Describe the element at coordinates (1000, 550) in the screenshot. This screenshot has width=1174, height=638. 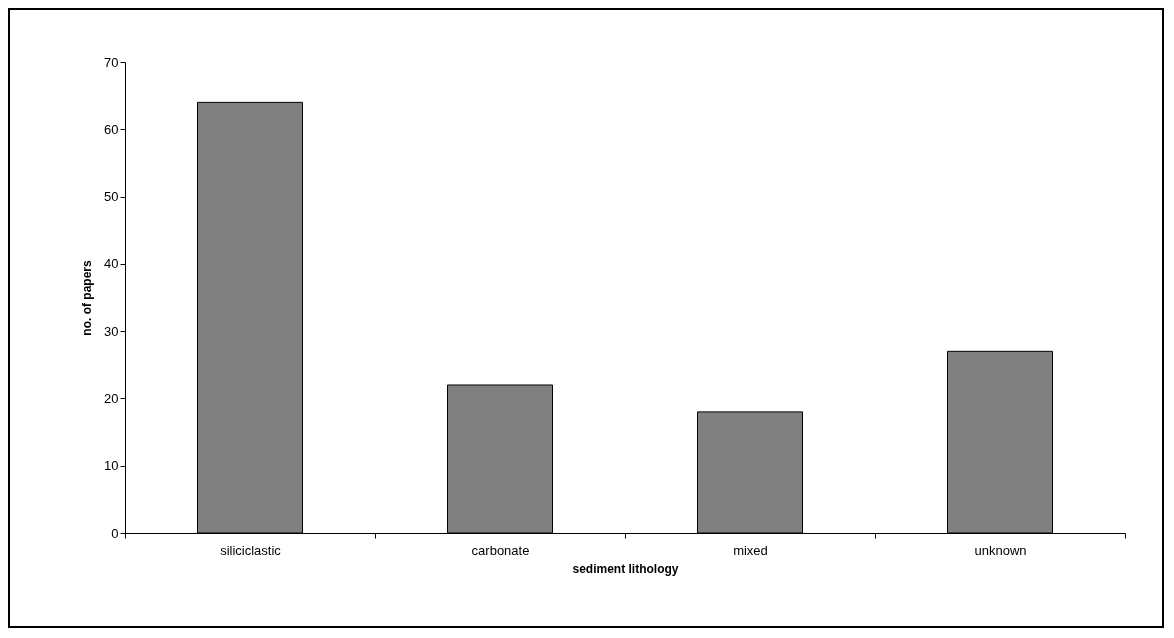
I see `x-tick-label: unknown` at that location.